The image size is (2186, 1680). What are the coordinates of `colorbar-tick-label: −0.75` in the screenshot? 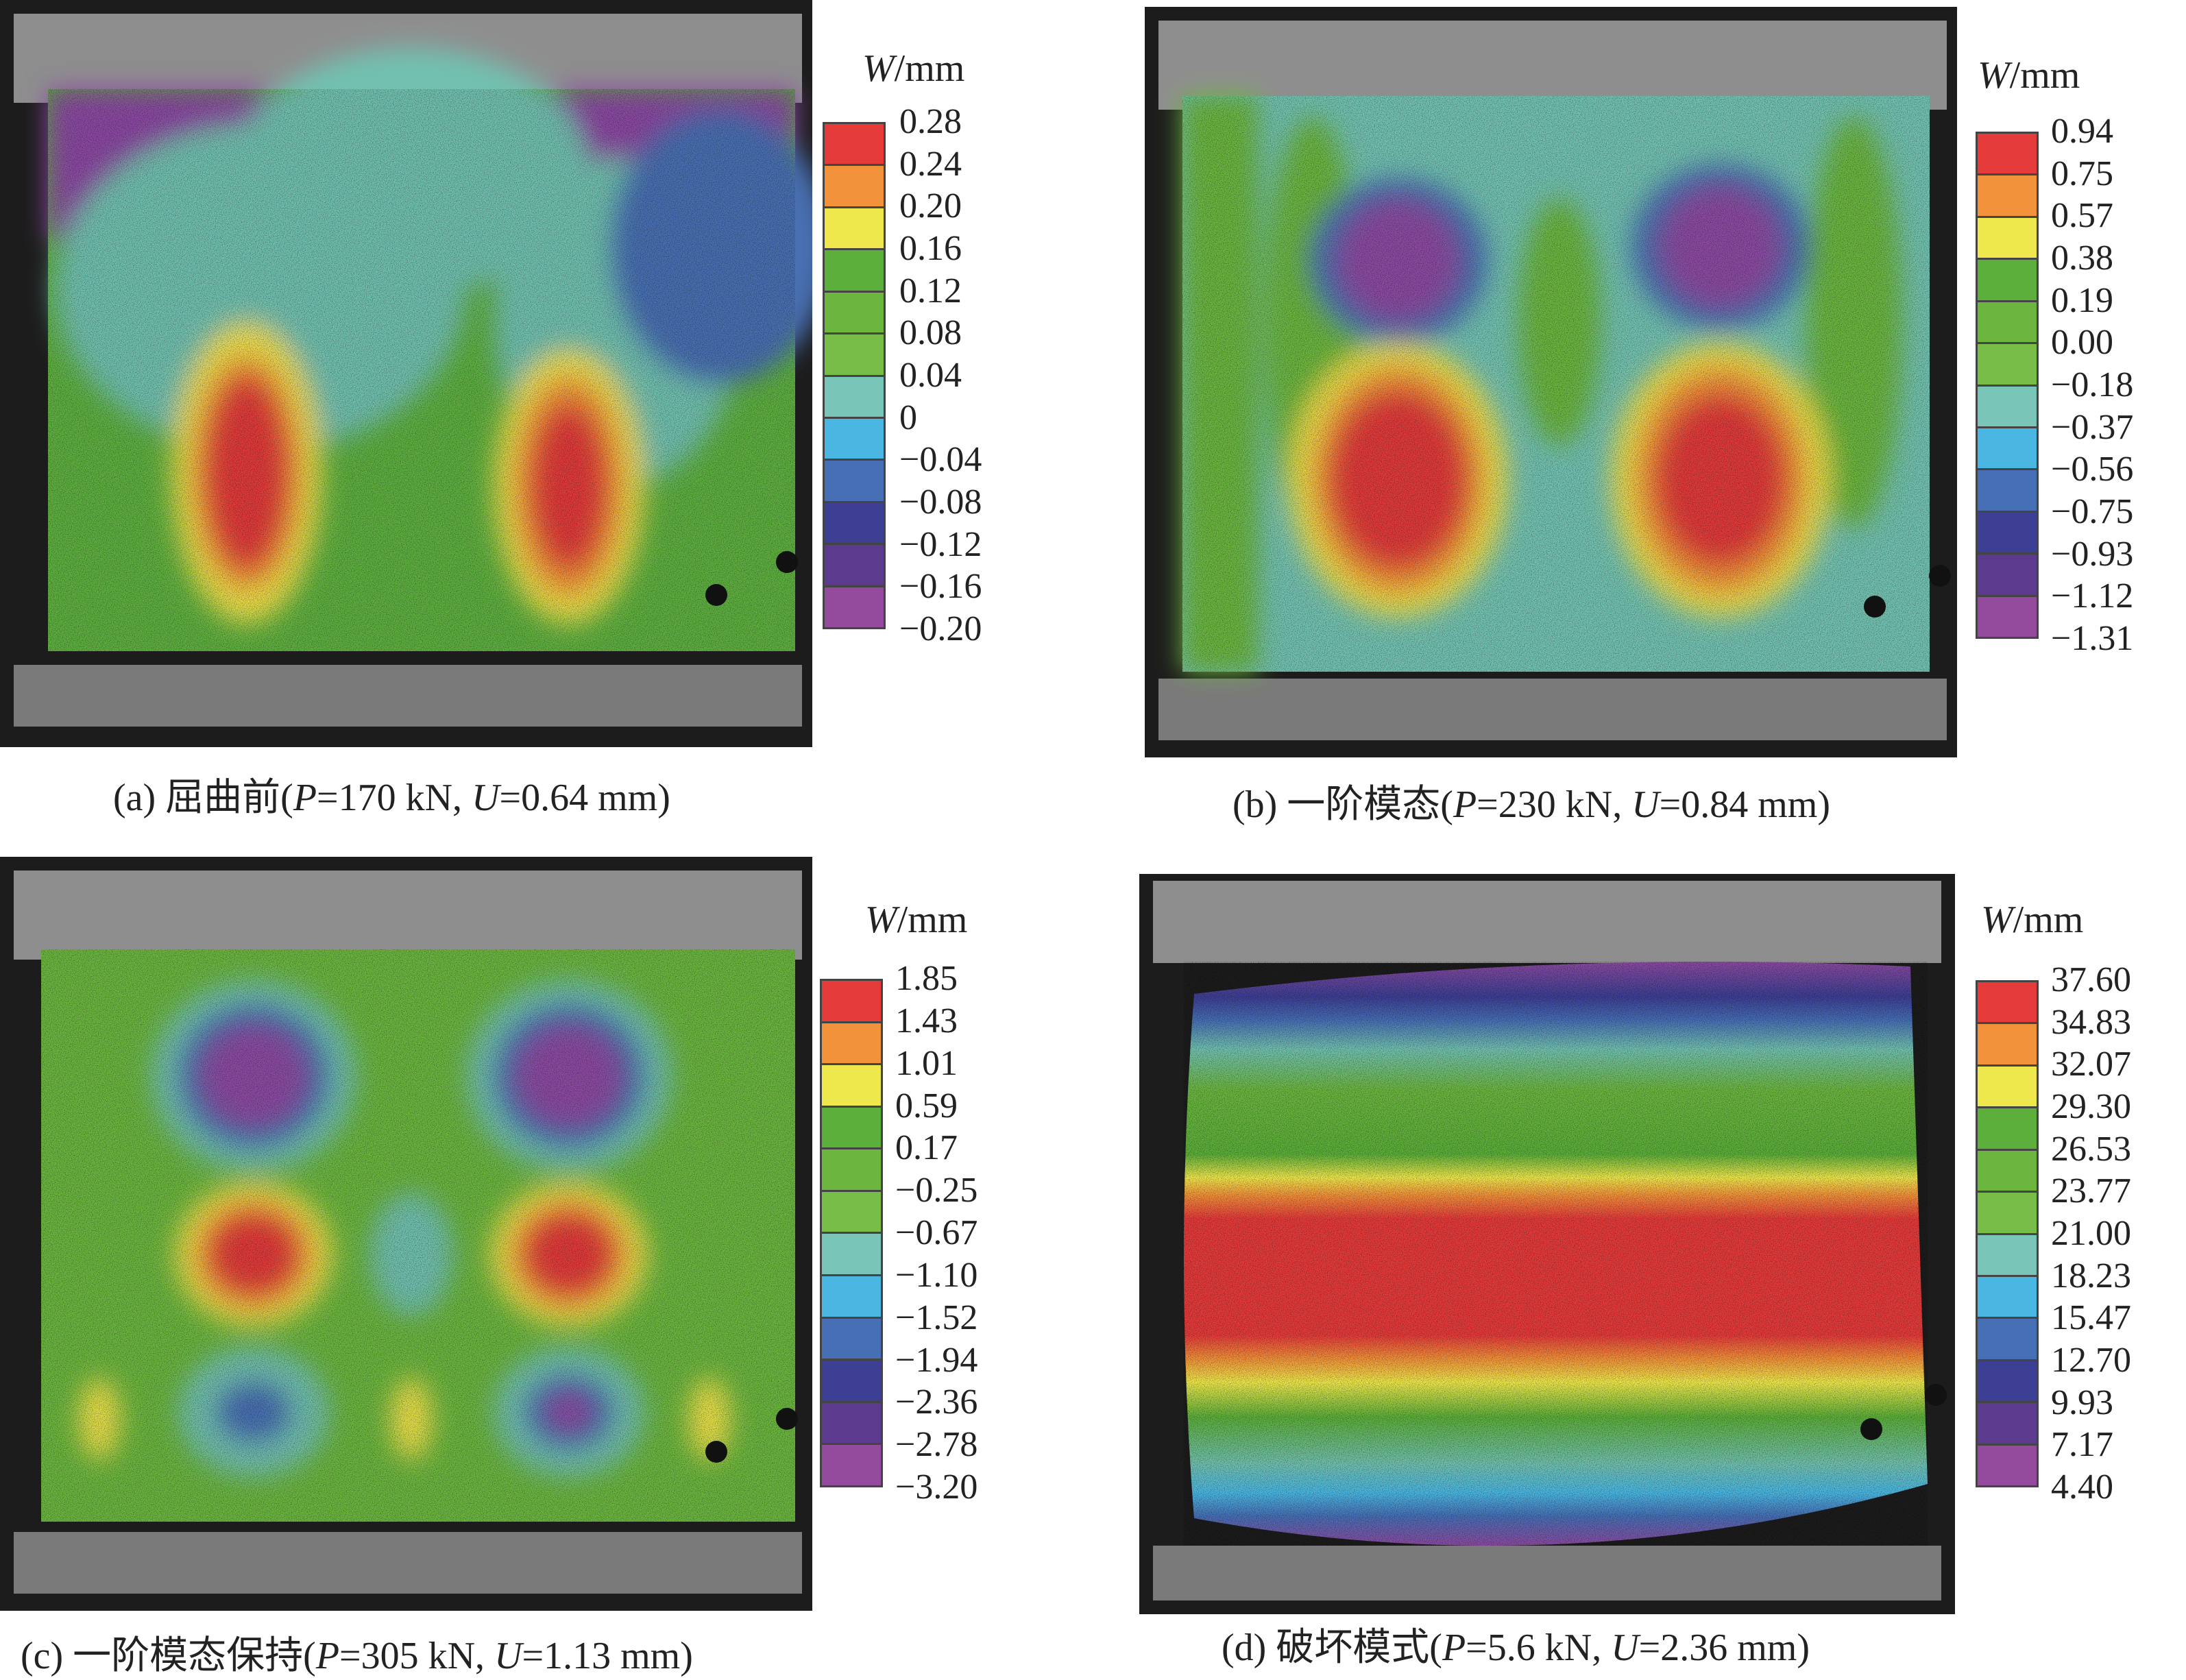 It's located at (2092, 511).